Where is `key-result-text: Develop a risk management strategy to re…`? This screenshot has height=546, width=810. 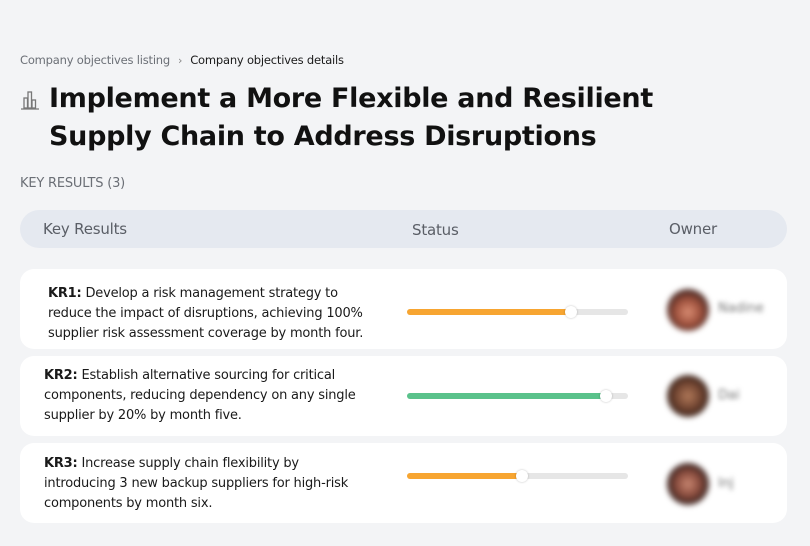
key-result-text: Develop a risk management strategy to re… is located at coordinates (206, 313).